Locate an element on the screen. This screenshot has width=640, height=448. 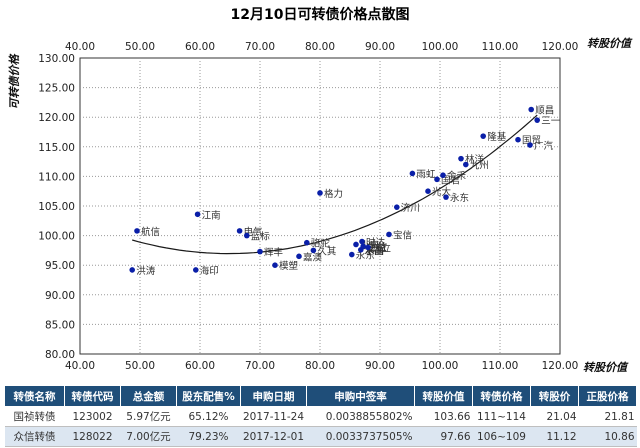
data-point-label: 雨虹 is located at coordinates (426, 174).